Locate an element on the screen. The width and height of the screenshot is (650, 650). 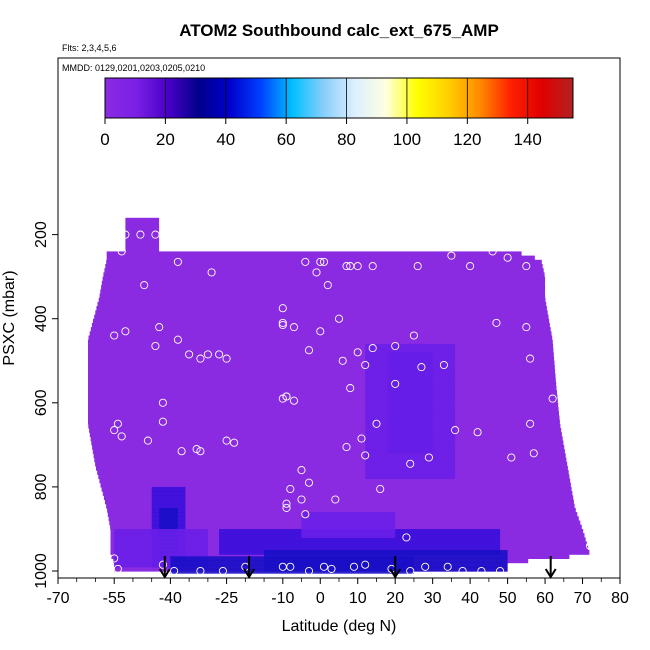
colorbar-tick-label: 60 is located at coordinates (286, 139).